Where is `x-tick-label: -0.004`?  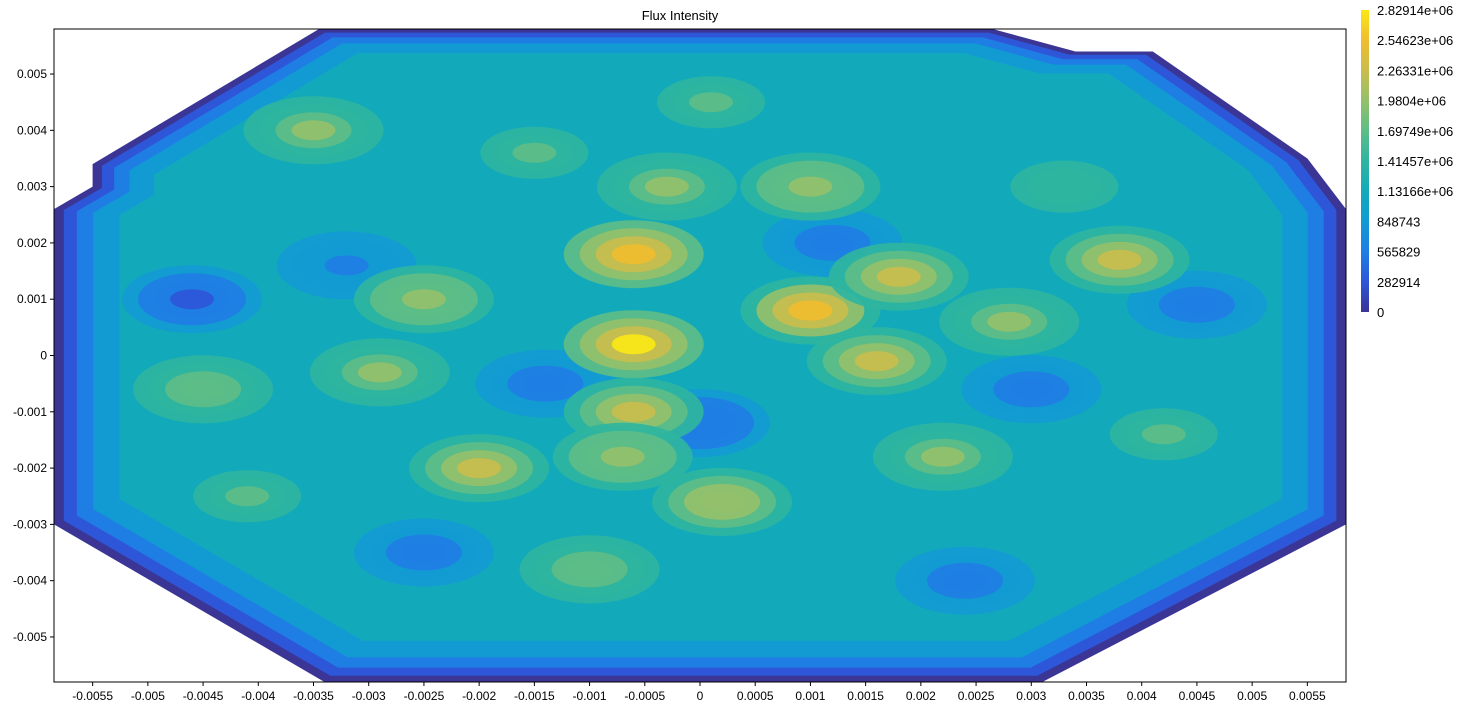 x-tick-label: -0.004 is located at coordinates (258, 696).